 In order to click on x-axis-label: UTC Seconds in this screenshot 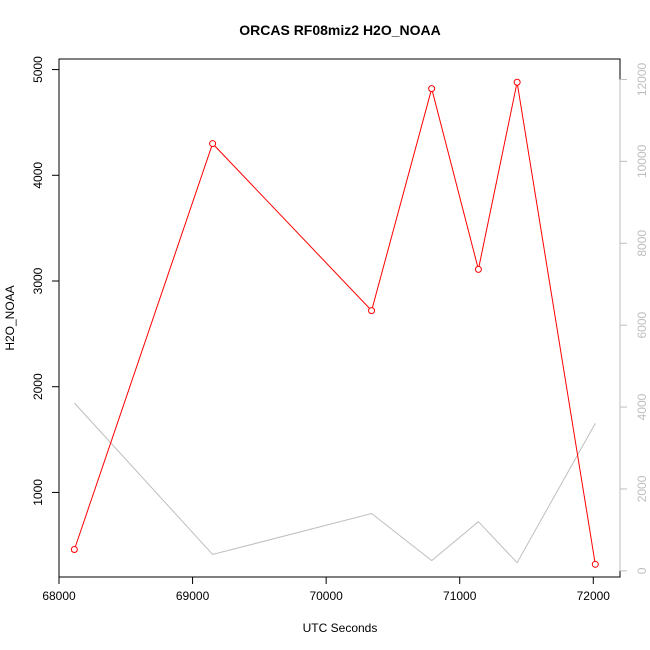, I will do `click(340, 628)`.